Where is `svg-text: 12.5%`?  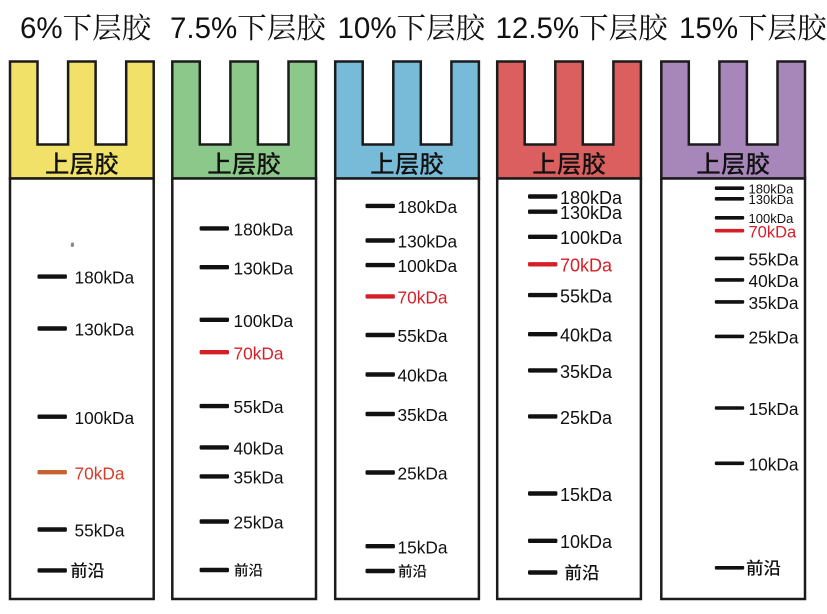
svg-text: 12.5% is located at coordinates (538, 28).